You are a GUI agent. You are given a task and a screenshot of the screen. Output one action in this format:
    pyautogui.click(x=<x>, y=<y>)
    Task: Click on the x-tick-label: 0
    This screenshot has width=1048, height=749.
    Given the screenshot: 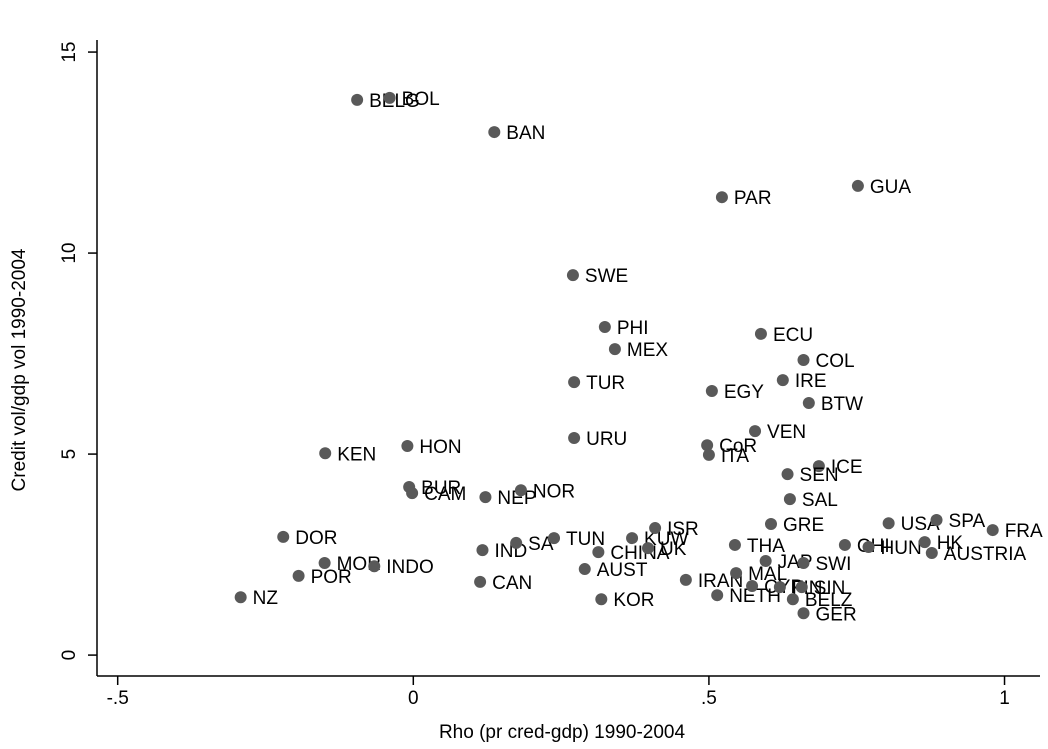 What is the action you would take?
    pyautogui.click(x=413, y=698)
    